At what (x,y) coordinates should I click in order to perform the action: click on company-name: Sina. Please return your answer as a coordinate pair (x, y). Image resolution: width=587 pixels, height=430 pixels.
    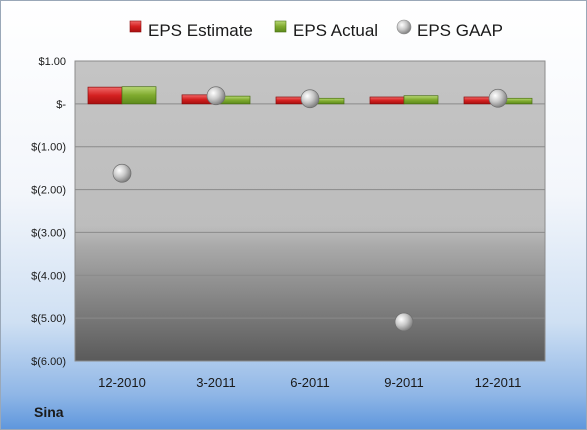
    Looking at the image, I should click on (49, 412).